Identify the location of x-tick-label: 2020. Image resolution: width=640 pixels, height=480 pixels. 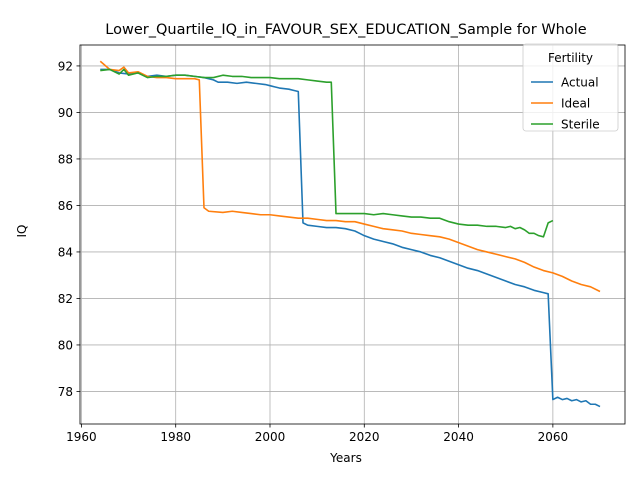
(364, 437).